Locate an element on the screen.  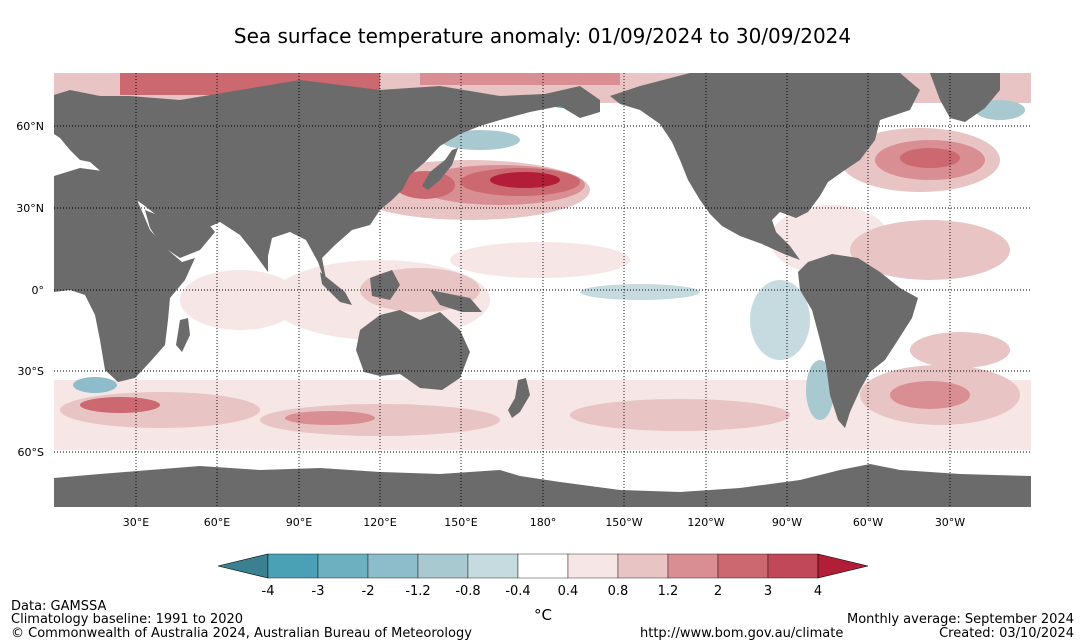
madagascar-land is located at coordinates (183, 335).